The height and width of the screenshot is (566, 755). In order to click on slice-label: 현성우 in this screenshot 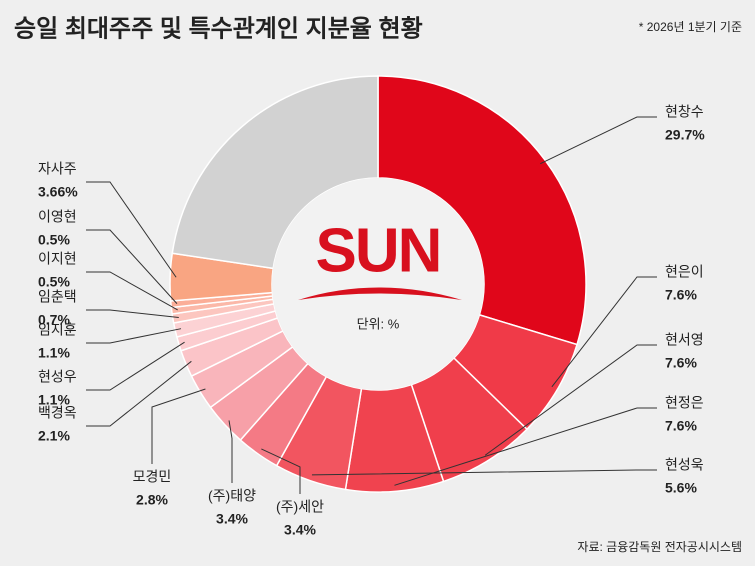, I will do `click(57, 377)`.